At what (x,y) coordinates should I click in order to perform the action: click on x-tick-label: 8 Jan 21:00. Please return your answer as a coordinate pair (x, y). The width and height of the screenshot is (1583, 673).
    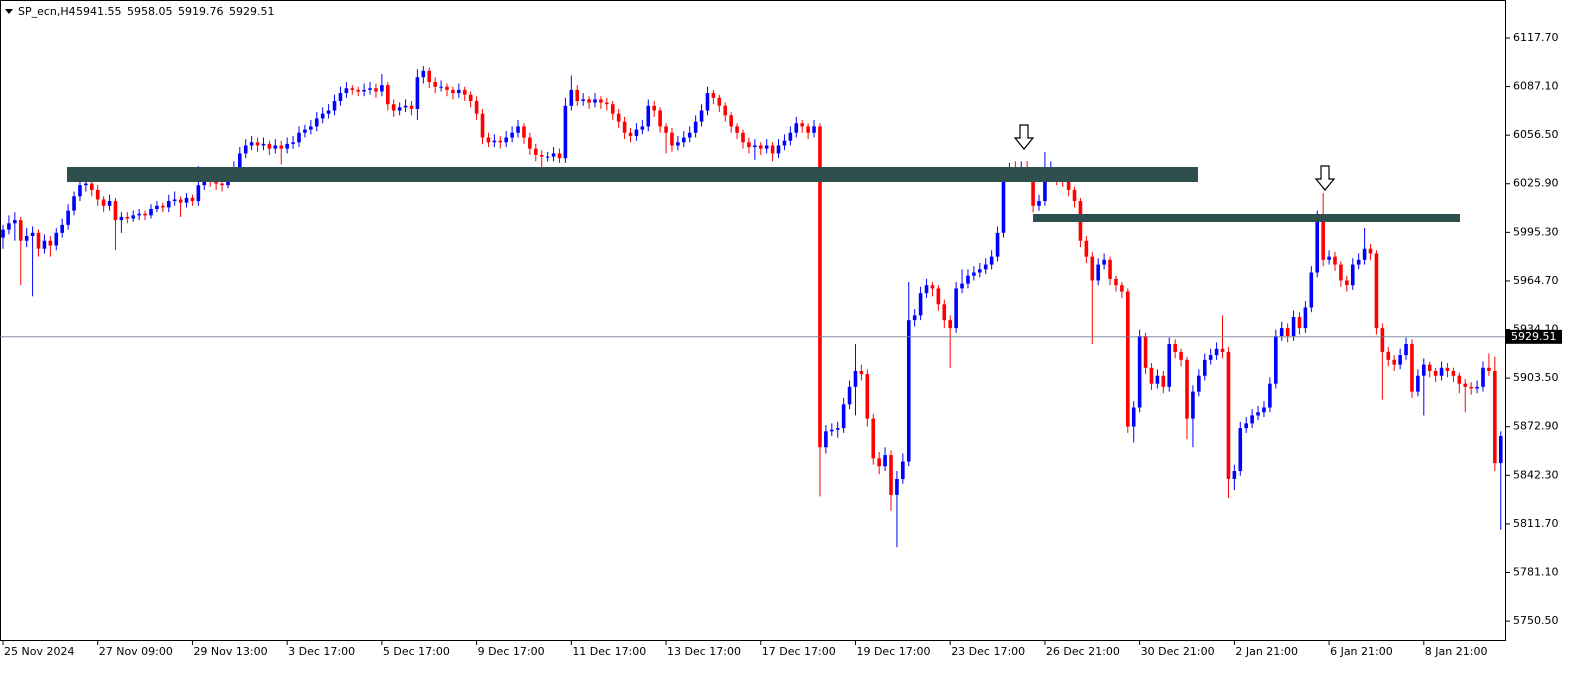
    Looking at the image, I should click on (1456, 651).